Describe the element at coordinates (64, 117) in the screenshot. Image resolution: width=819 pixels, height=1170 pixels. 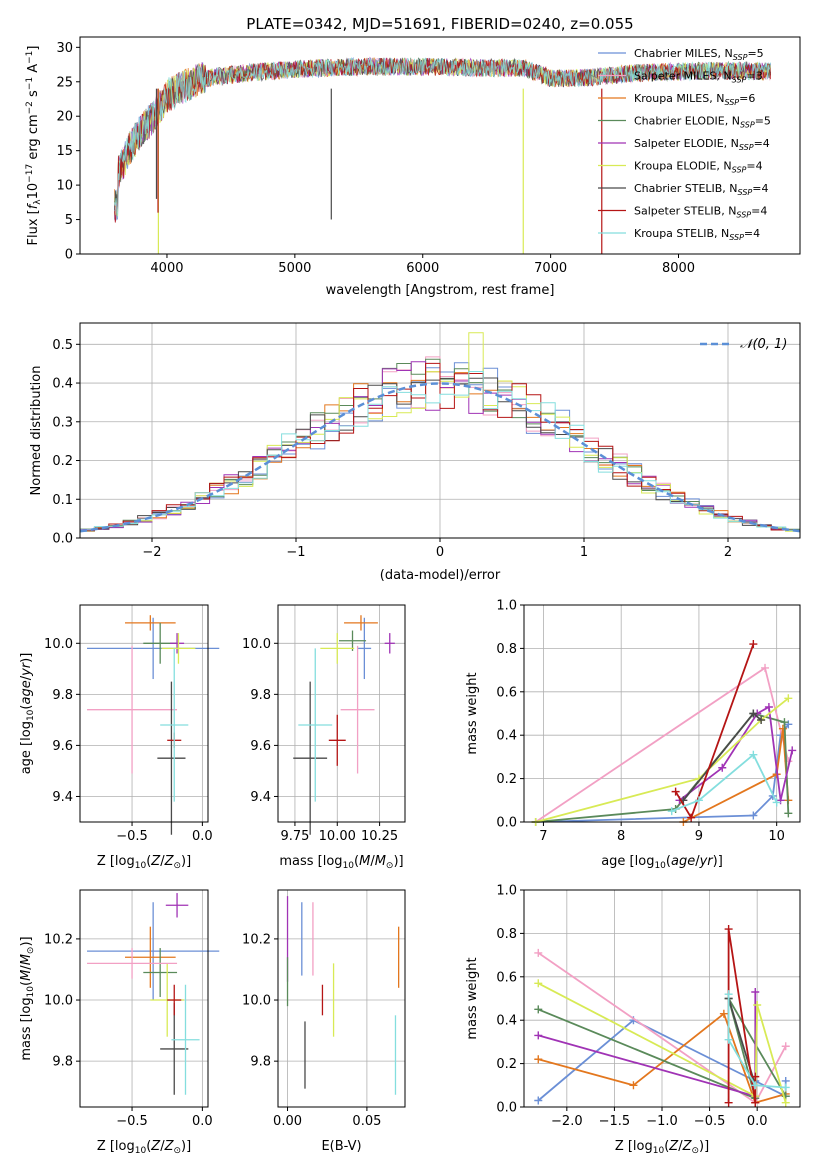
I see `y-tick-label: 20` at that location.